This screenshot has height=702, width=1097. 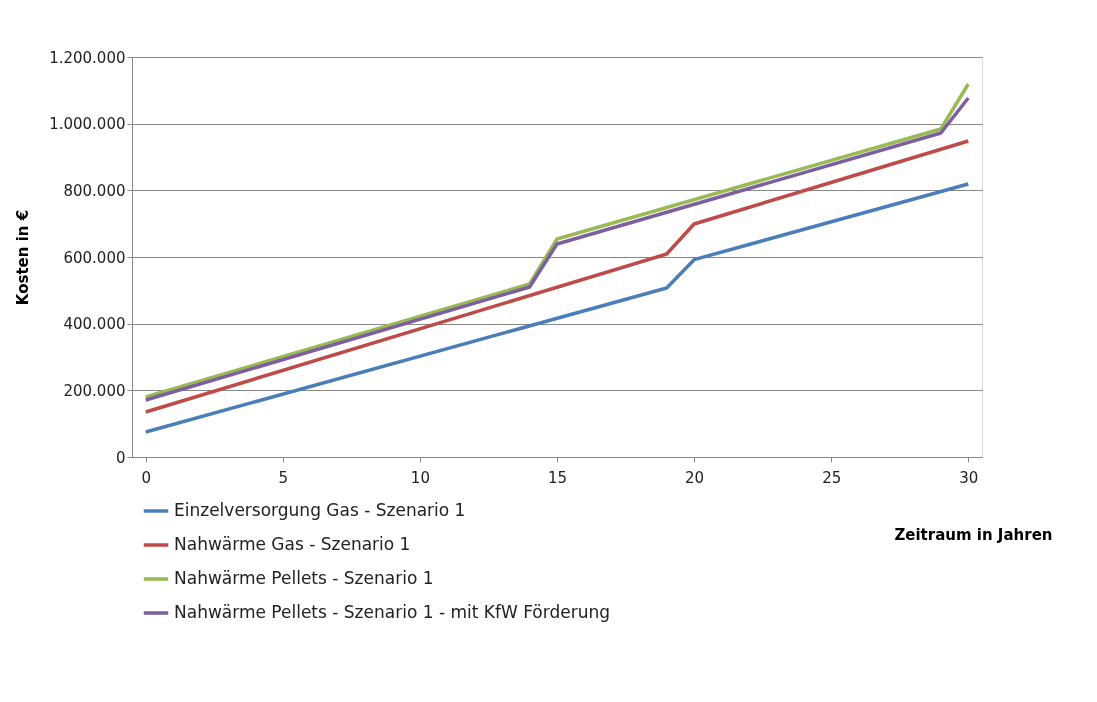 What do you see at coordinates (304, 578) in the screenshot?
I see `legend-label: Nahwärme Pellets - Szenario 1` at bounding box center [304, 578].